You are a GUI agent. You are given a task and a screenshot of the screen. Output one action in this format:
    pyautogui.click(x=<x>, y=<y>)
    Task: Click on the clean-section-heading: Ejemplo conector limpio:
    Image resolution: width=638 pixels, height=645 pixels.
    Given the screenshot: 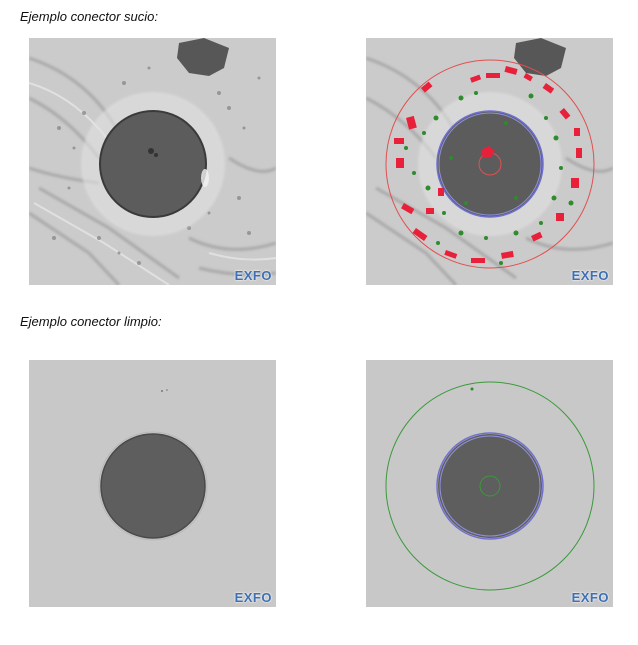 What is the action you would take?
    pyautogui.click(x=91, y=321)
    